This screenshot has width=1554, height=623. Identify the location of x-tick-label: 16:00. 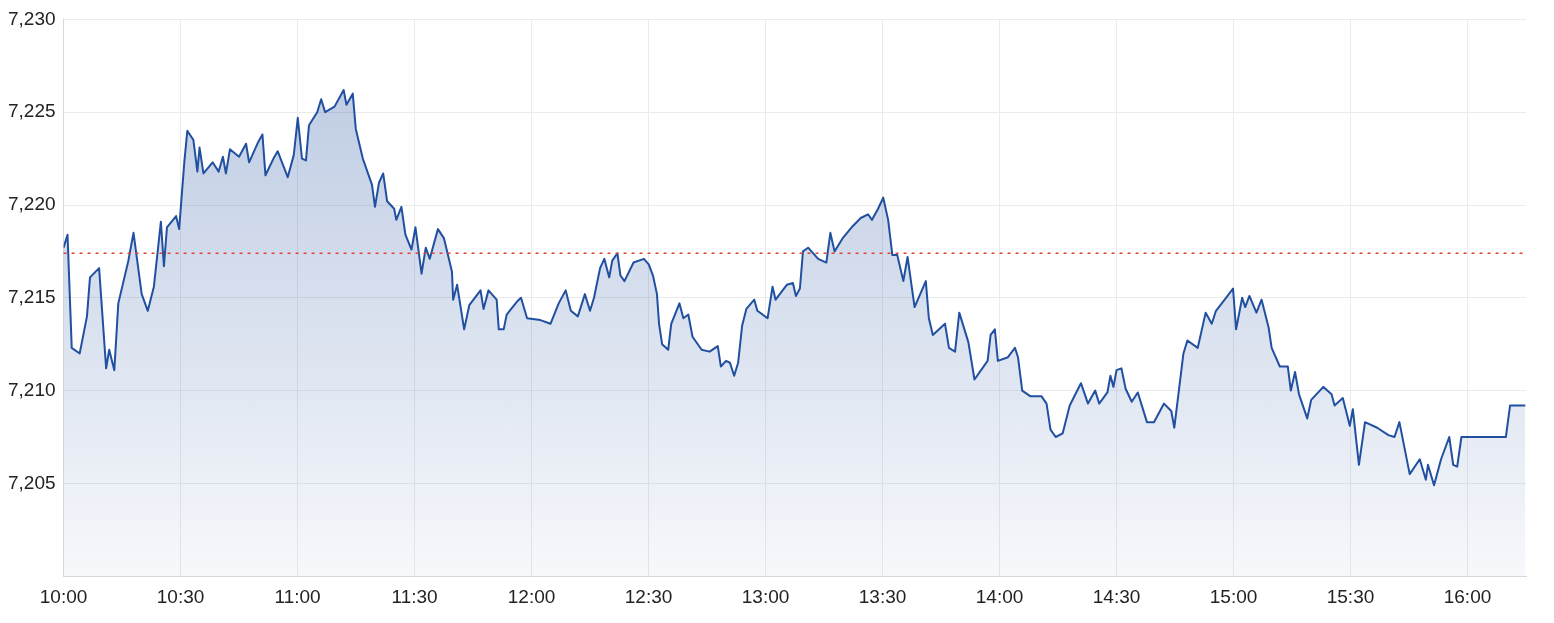
(1467, 596).